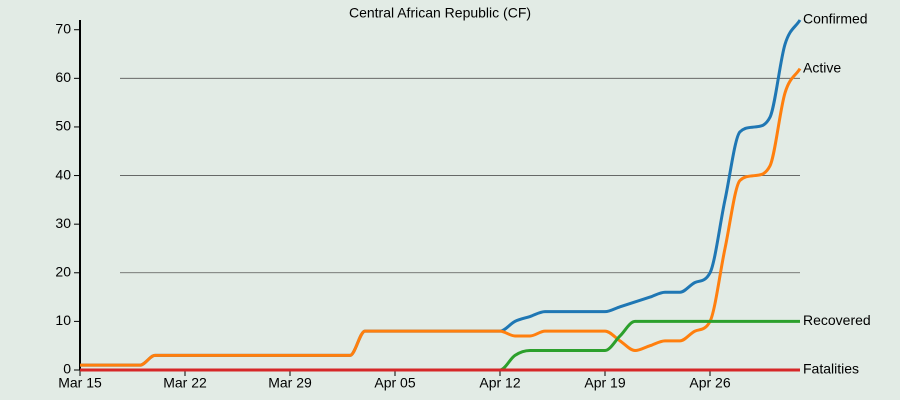 This screenshot has width=900, height=400. I want to click on x-tick-label: Mar 15, so click(80, 383).